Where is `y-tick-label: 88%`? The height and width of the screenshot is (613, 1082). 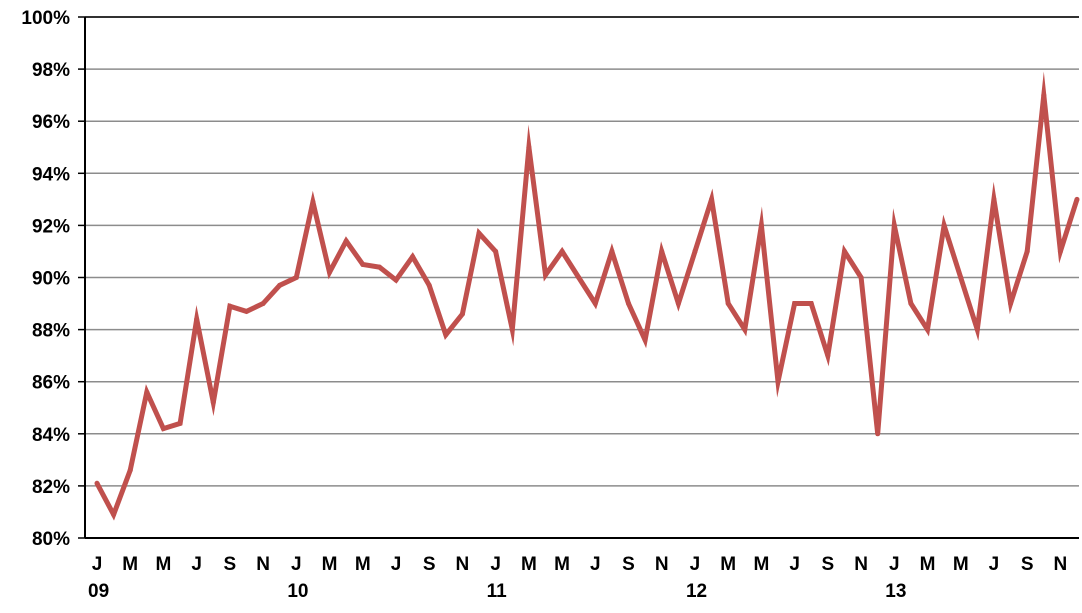
y-tick-label: 88% is located at coordinates (51, 331).